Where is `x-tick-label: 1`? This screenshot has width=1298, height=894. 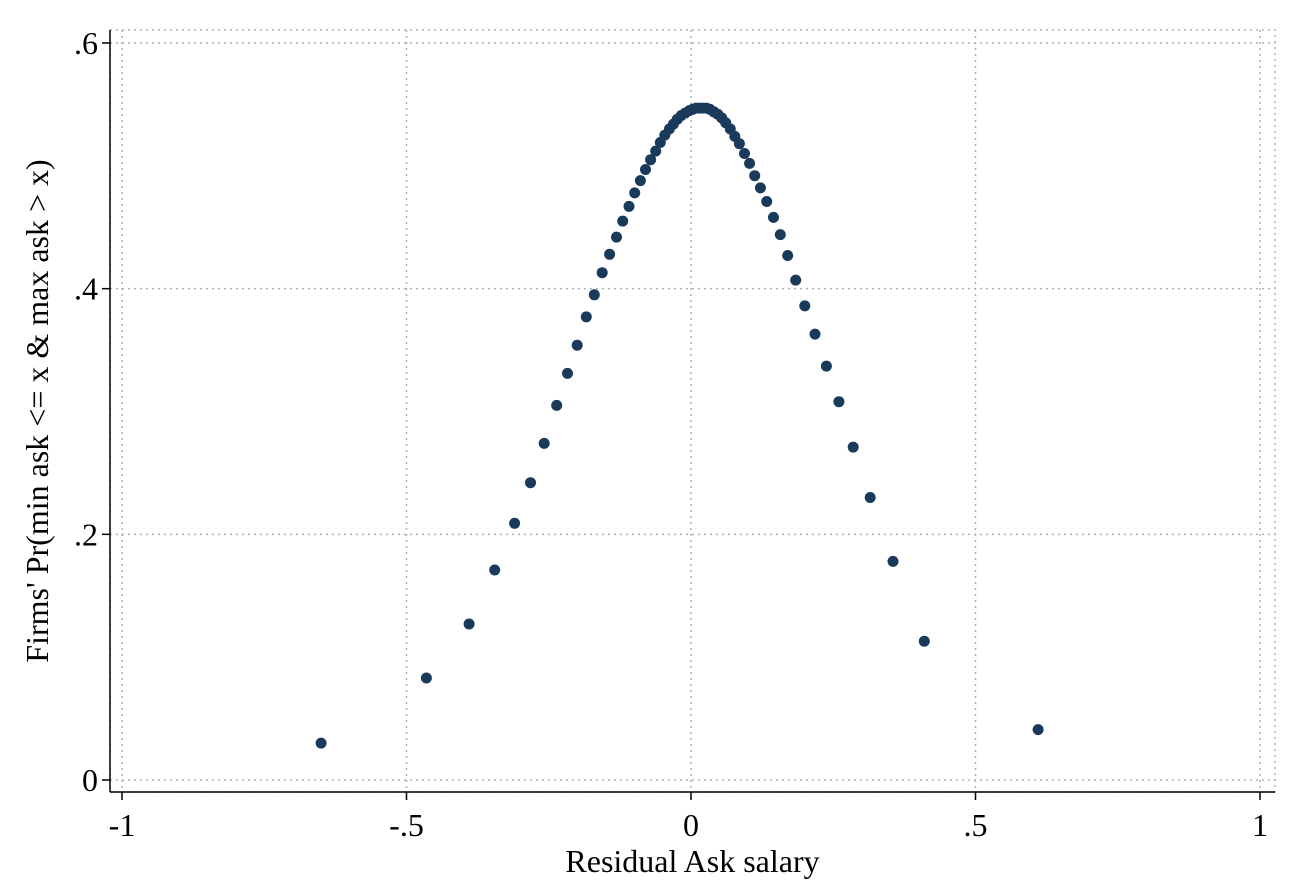
x-tick-label: 1 is located at coordinates (1260, 825).